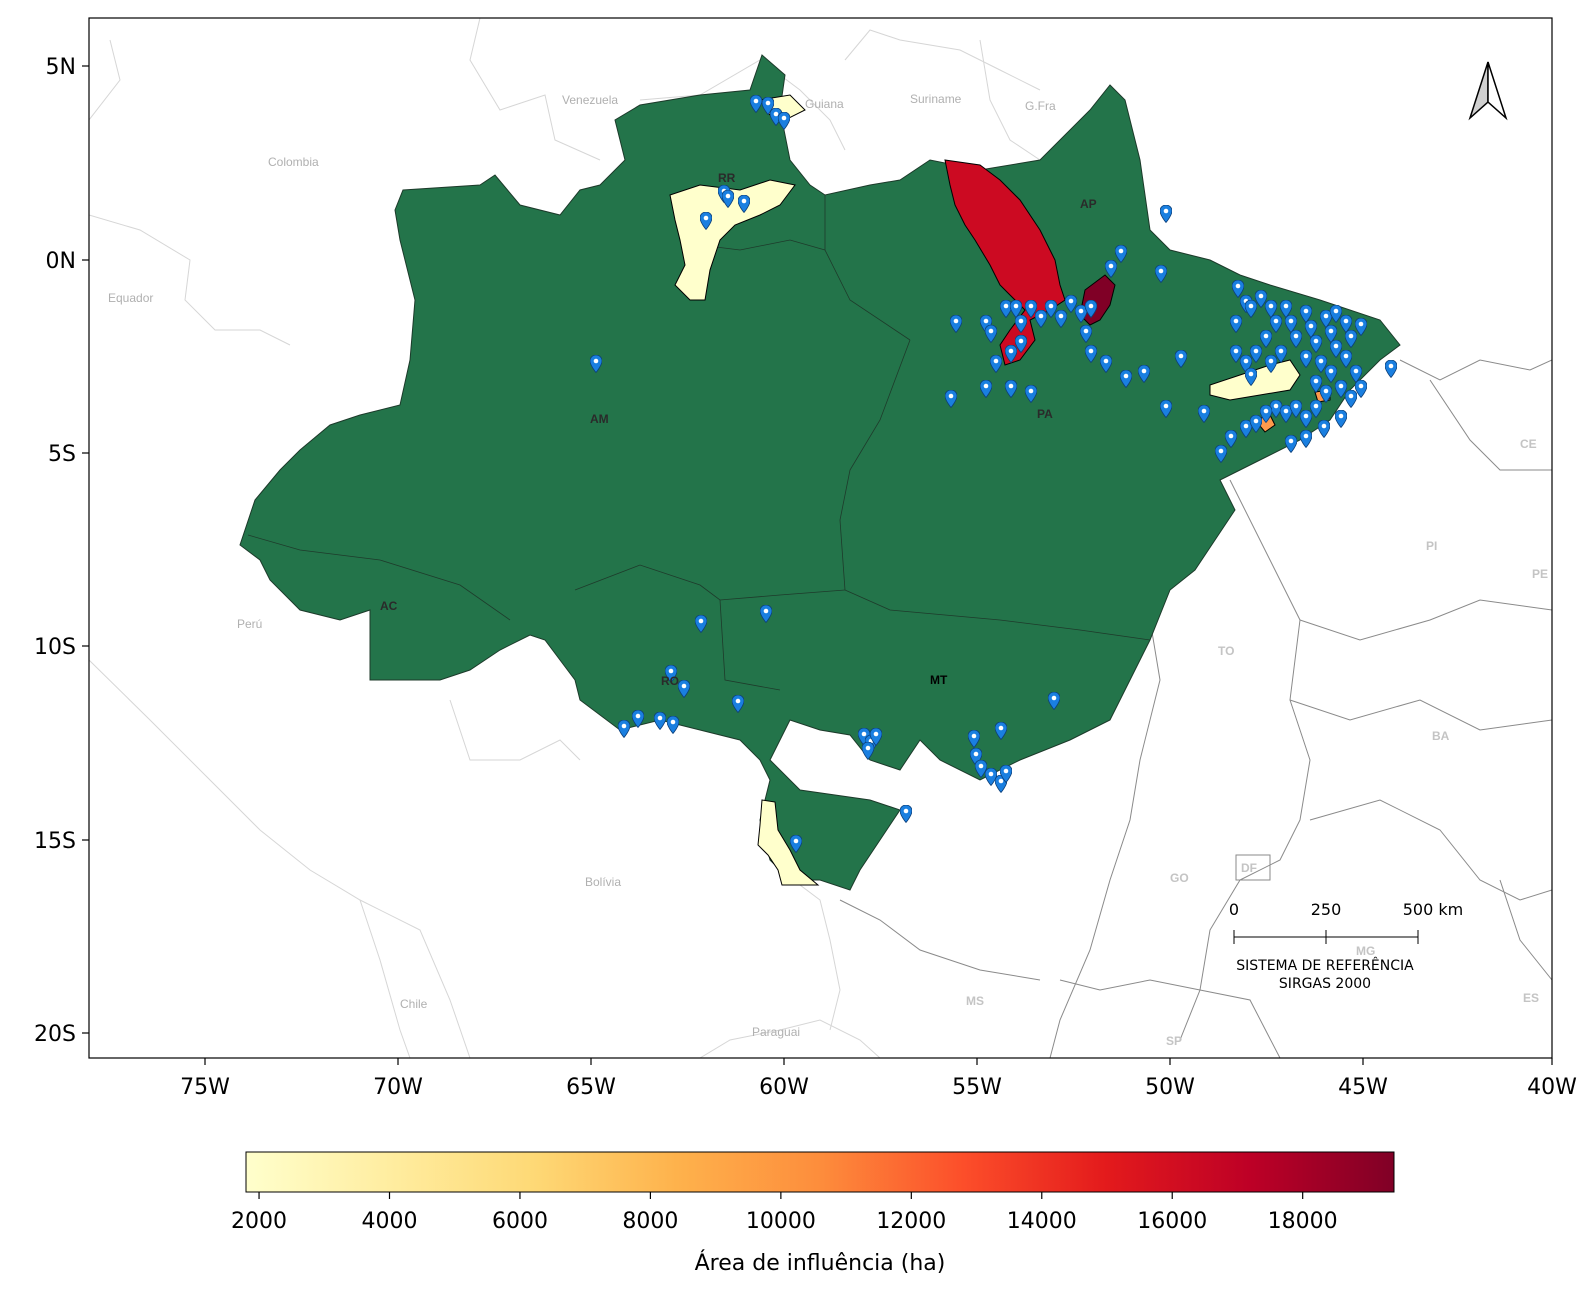  I want to click on area-mt-south, so click(788, 842).